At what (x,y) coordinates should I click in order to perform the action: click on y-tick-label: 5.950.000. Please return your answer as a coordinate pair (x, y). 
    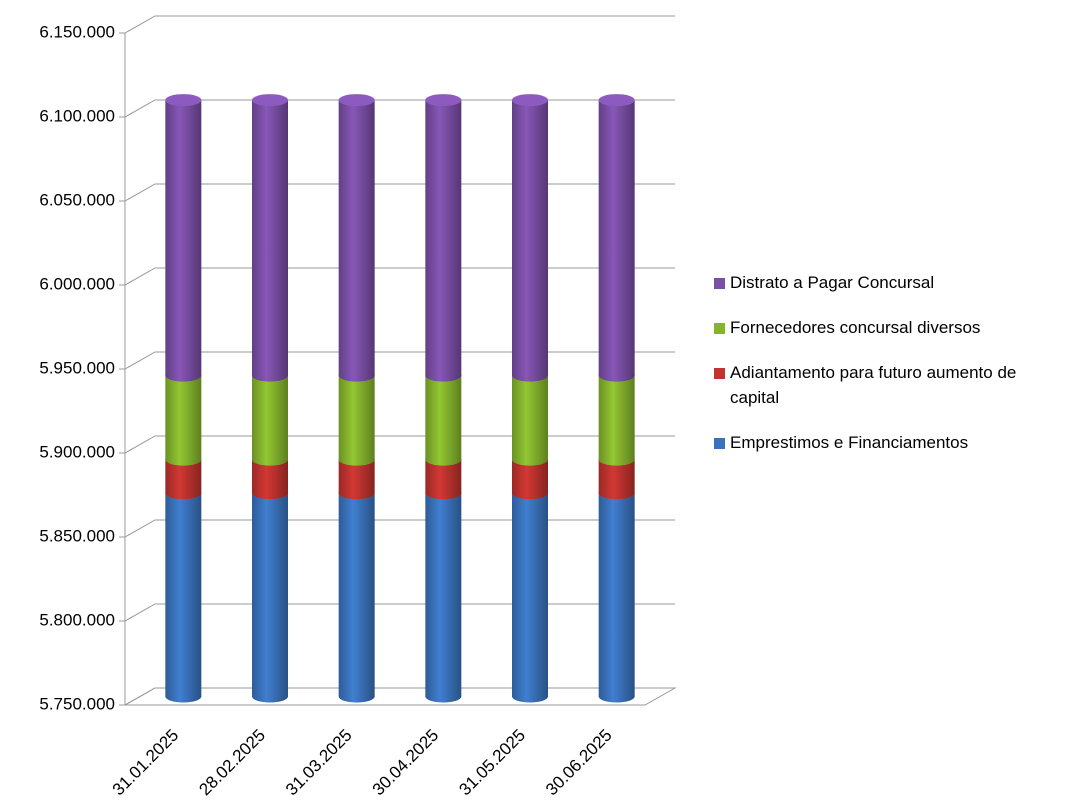
    Looking at the image, I should click on (77, 367).